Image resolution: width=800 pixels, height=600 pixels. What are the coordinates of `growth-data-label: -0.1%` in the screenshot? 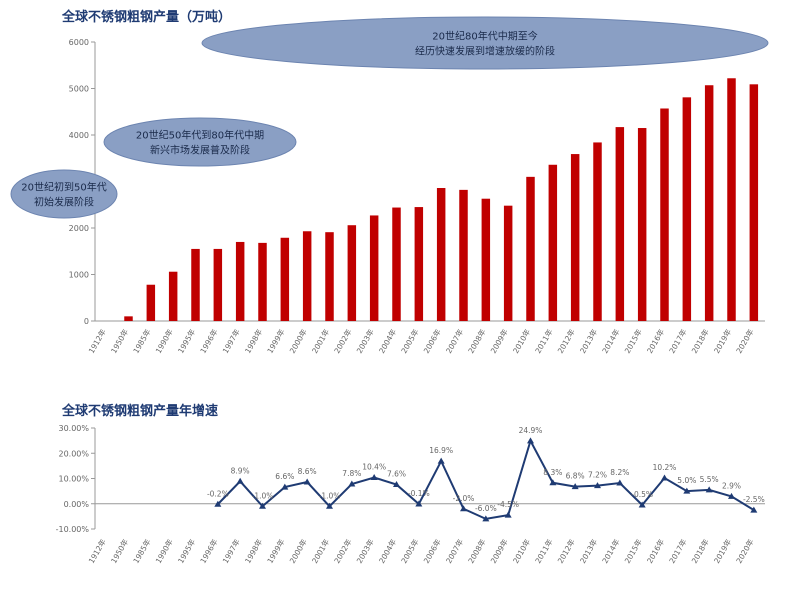 It's located at (419, 493).